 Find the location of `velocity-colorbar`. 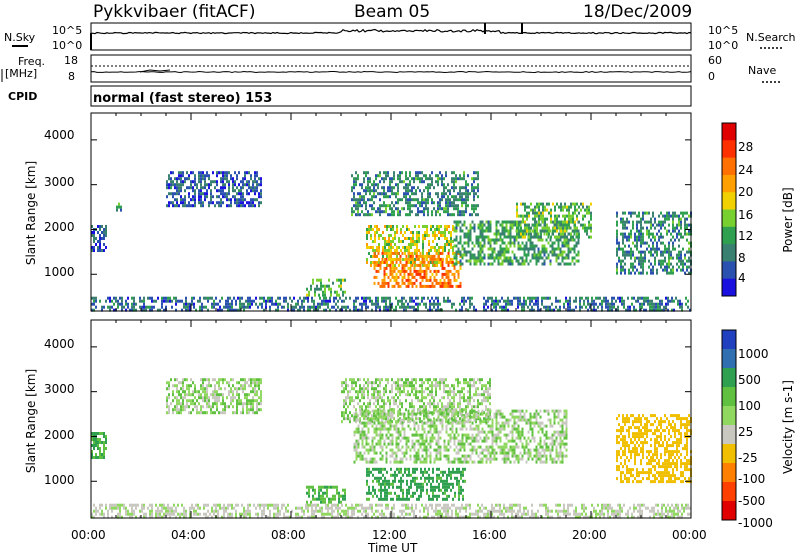

velocity-colorbar is located at coordinates (729, 425).